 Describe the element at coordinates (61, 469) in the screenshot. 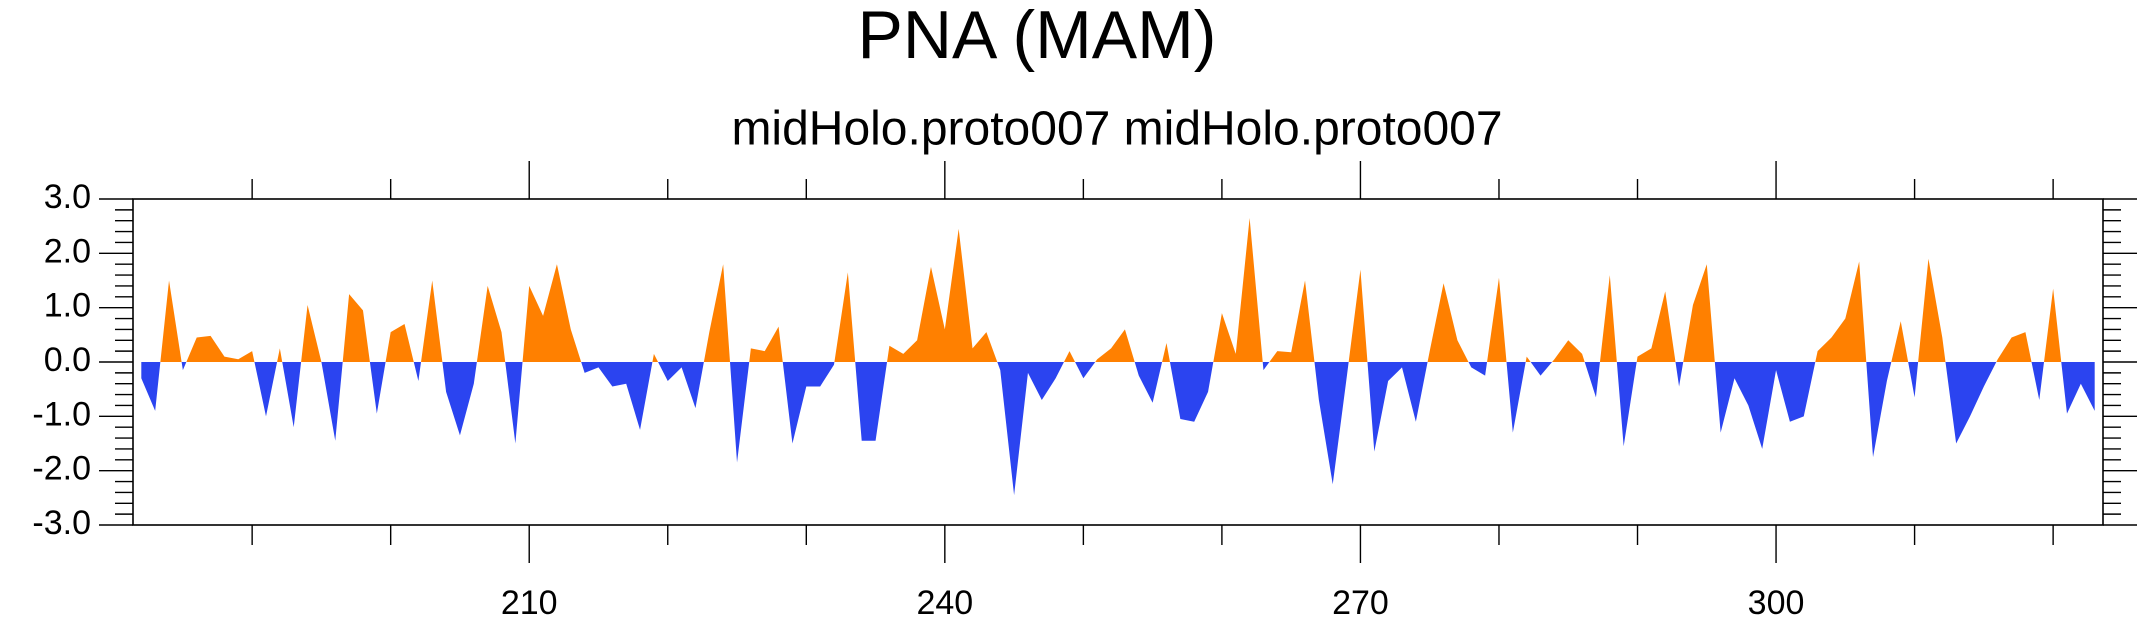

I see `y-tick-label: -2.0` at that location.